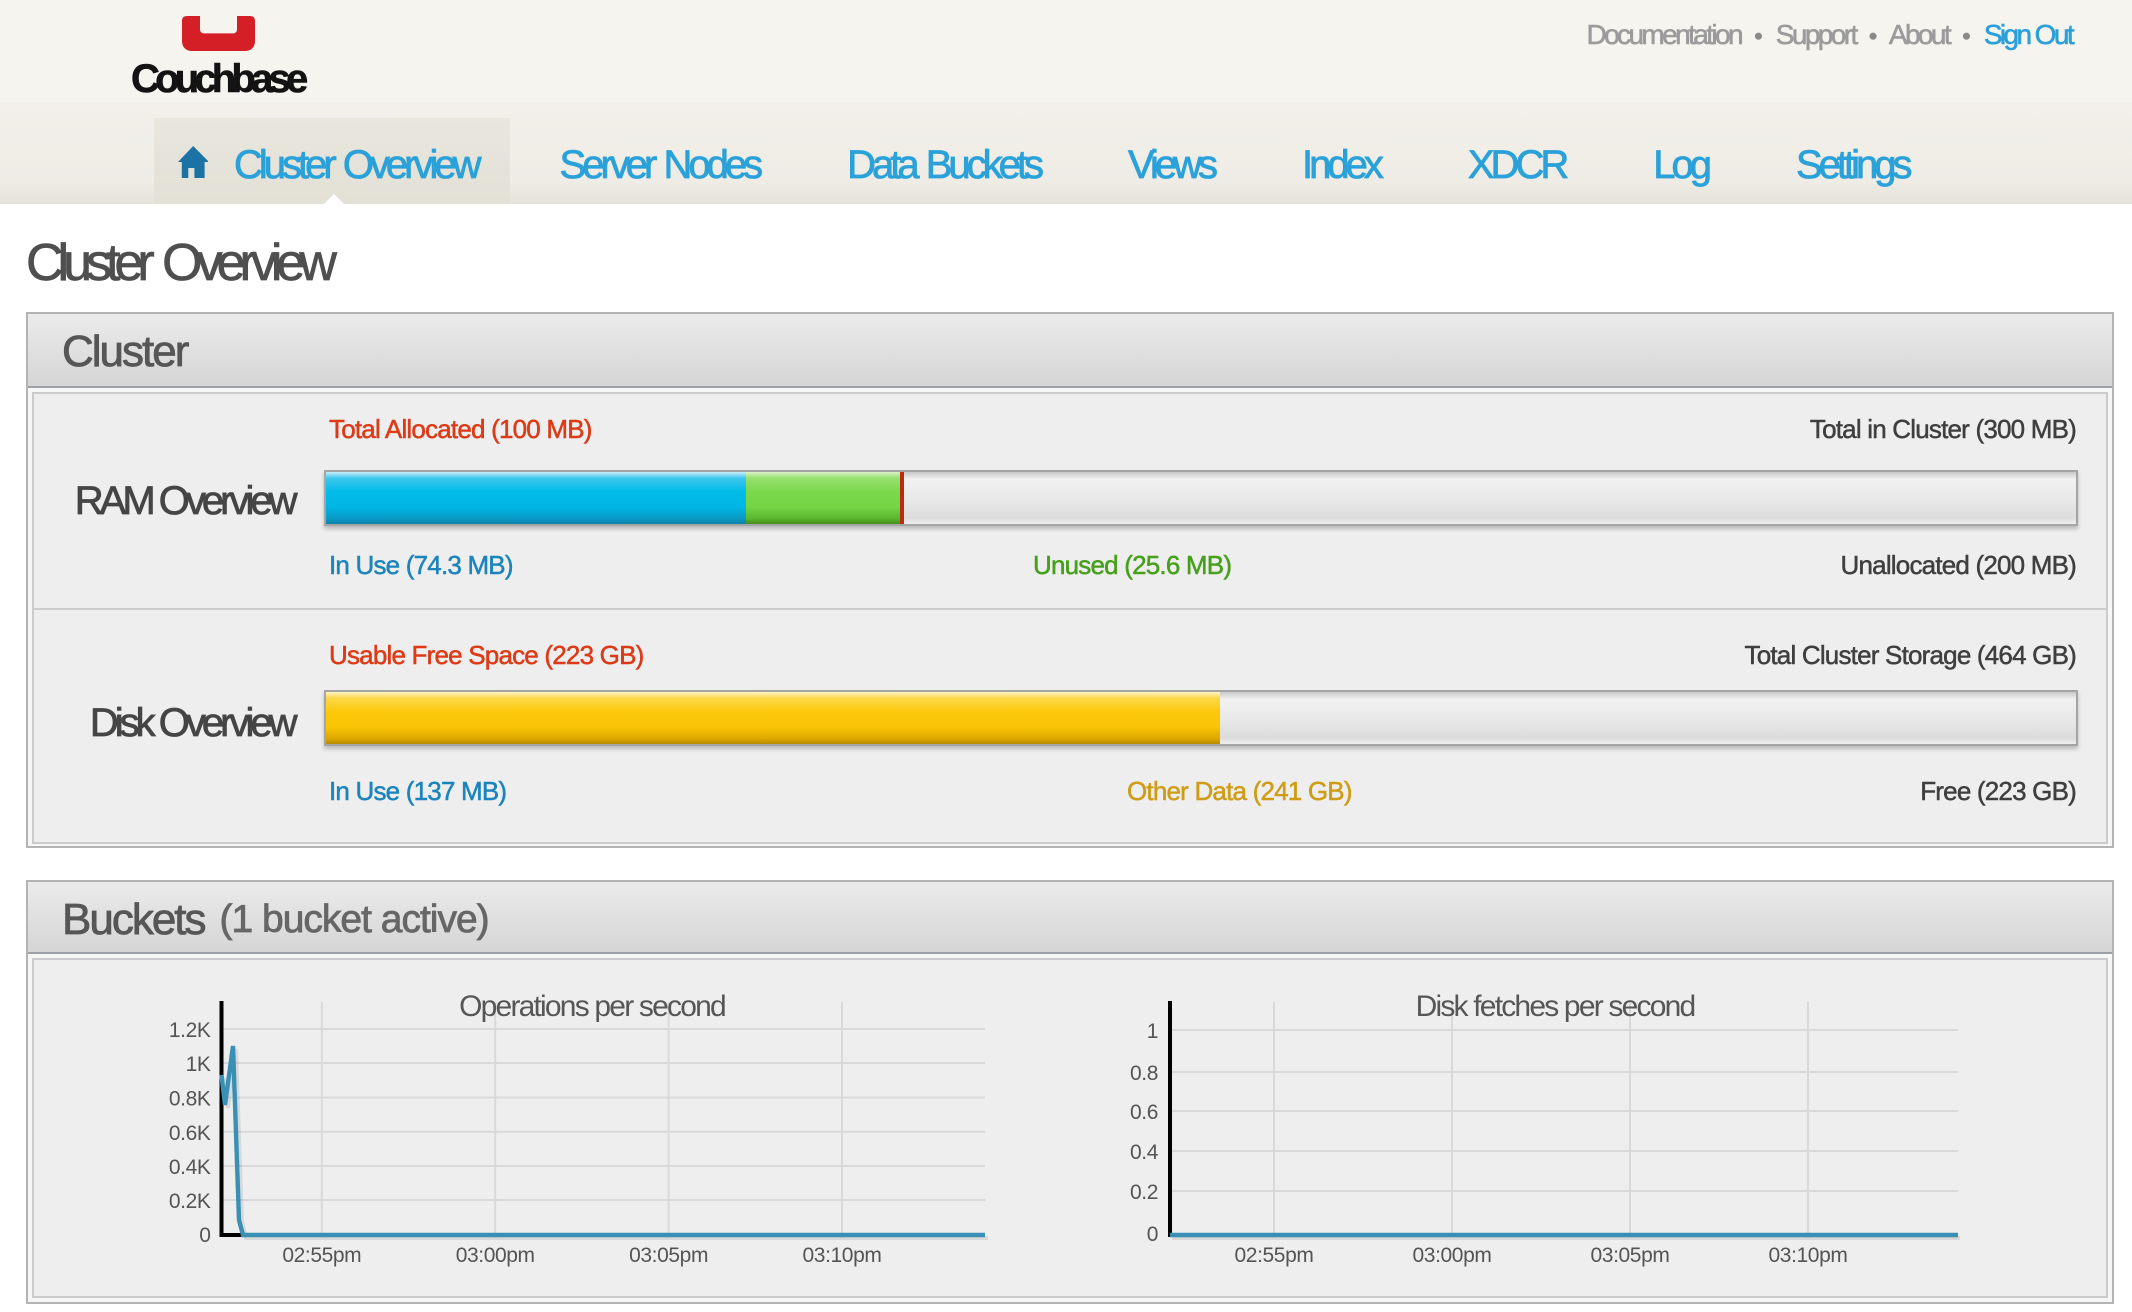 The height and width of the screenshot is (1312, 2132). What do you see at coordinates (190, 1133) in the screenshot?
I see `svg-text: 0.6K` at bounding box center [190, 1133].